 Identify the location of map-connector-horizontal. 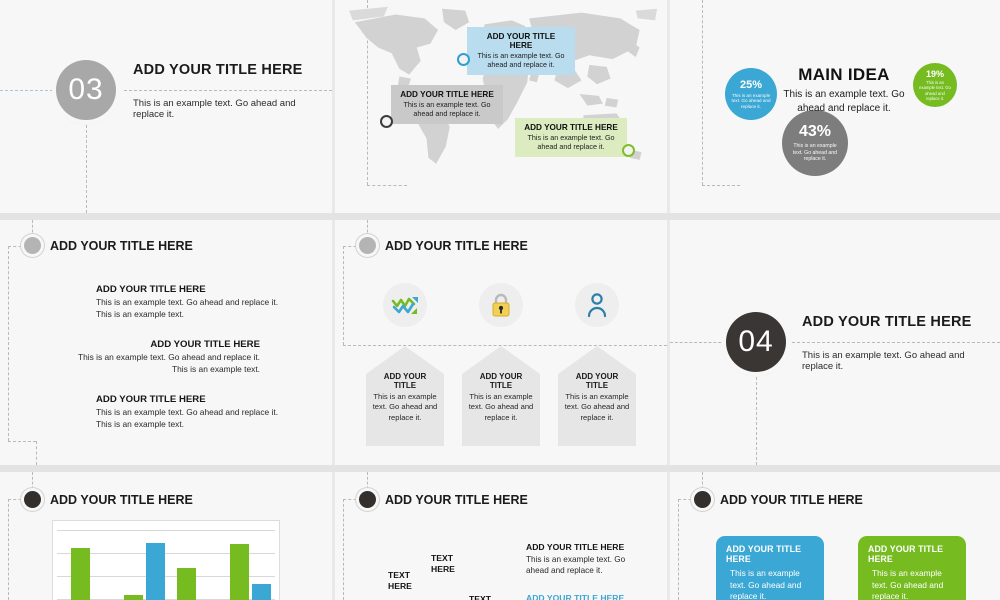
(387, 185).